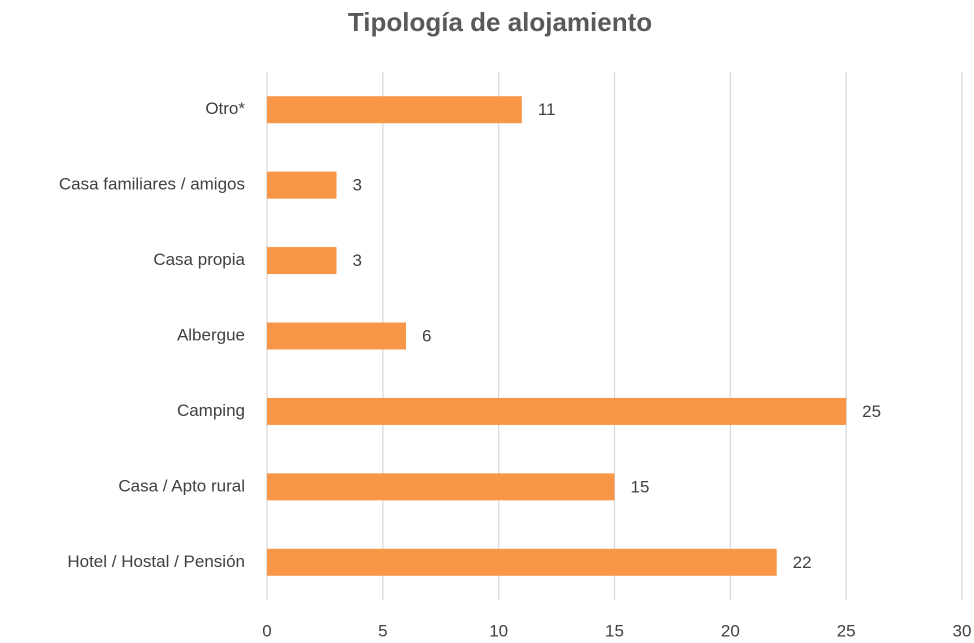 This screenshot has width=974, height=643. I want to click on y-tick-label: Casa familiares / amigos, so click(152, 184).